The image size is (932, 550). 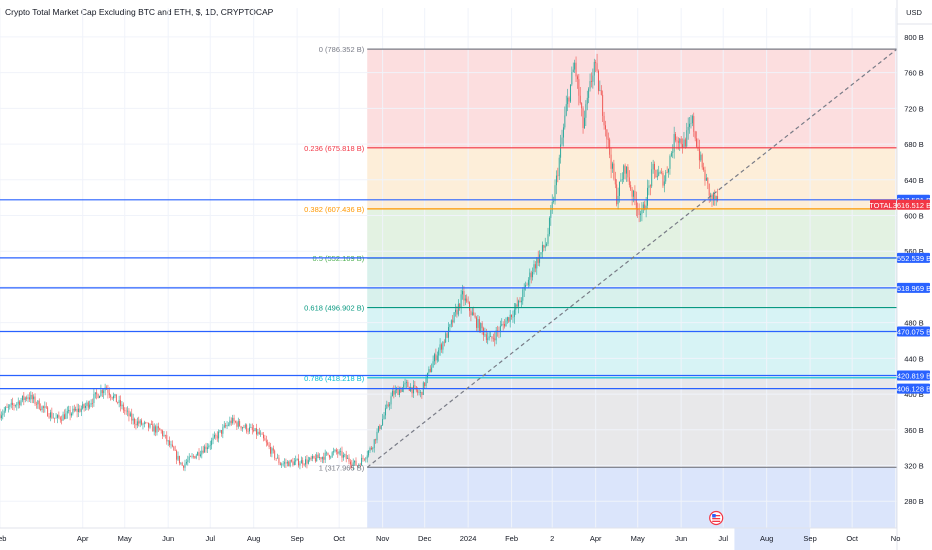 What do you see at coordinates (83, 538) in the screenshot?
I see `x-tick-label: Apr` at bounding box center [83, 538].